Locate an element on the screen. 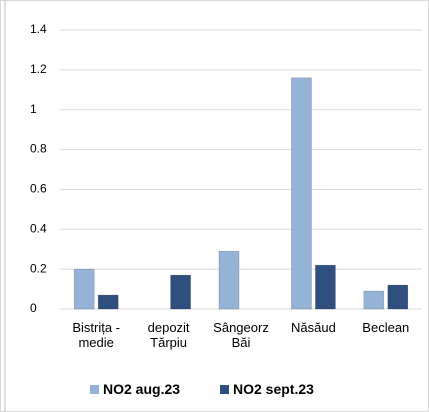 The image size is (429, 412). y-tick-label: 0.8 is located at coordinates (38, 149).